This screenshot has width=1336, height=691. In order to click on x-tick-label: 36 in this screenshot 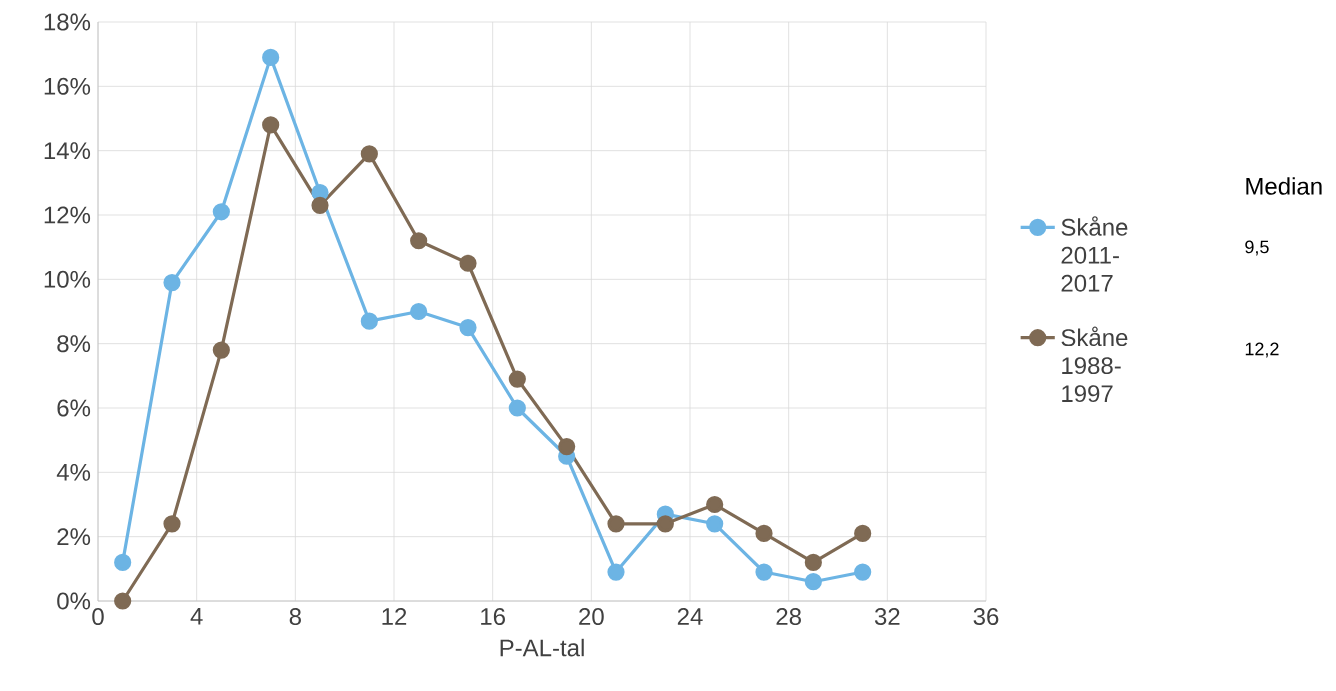, I will do `click(986, 617)`.